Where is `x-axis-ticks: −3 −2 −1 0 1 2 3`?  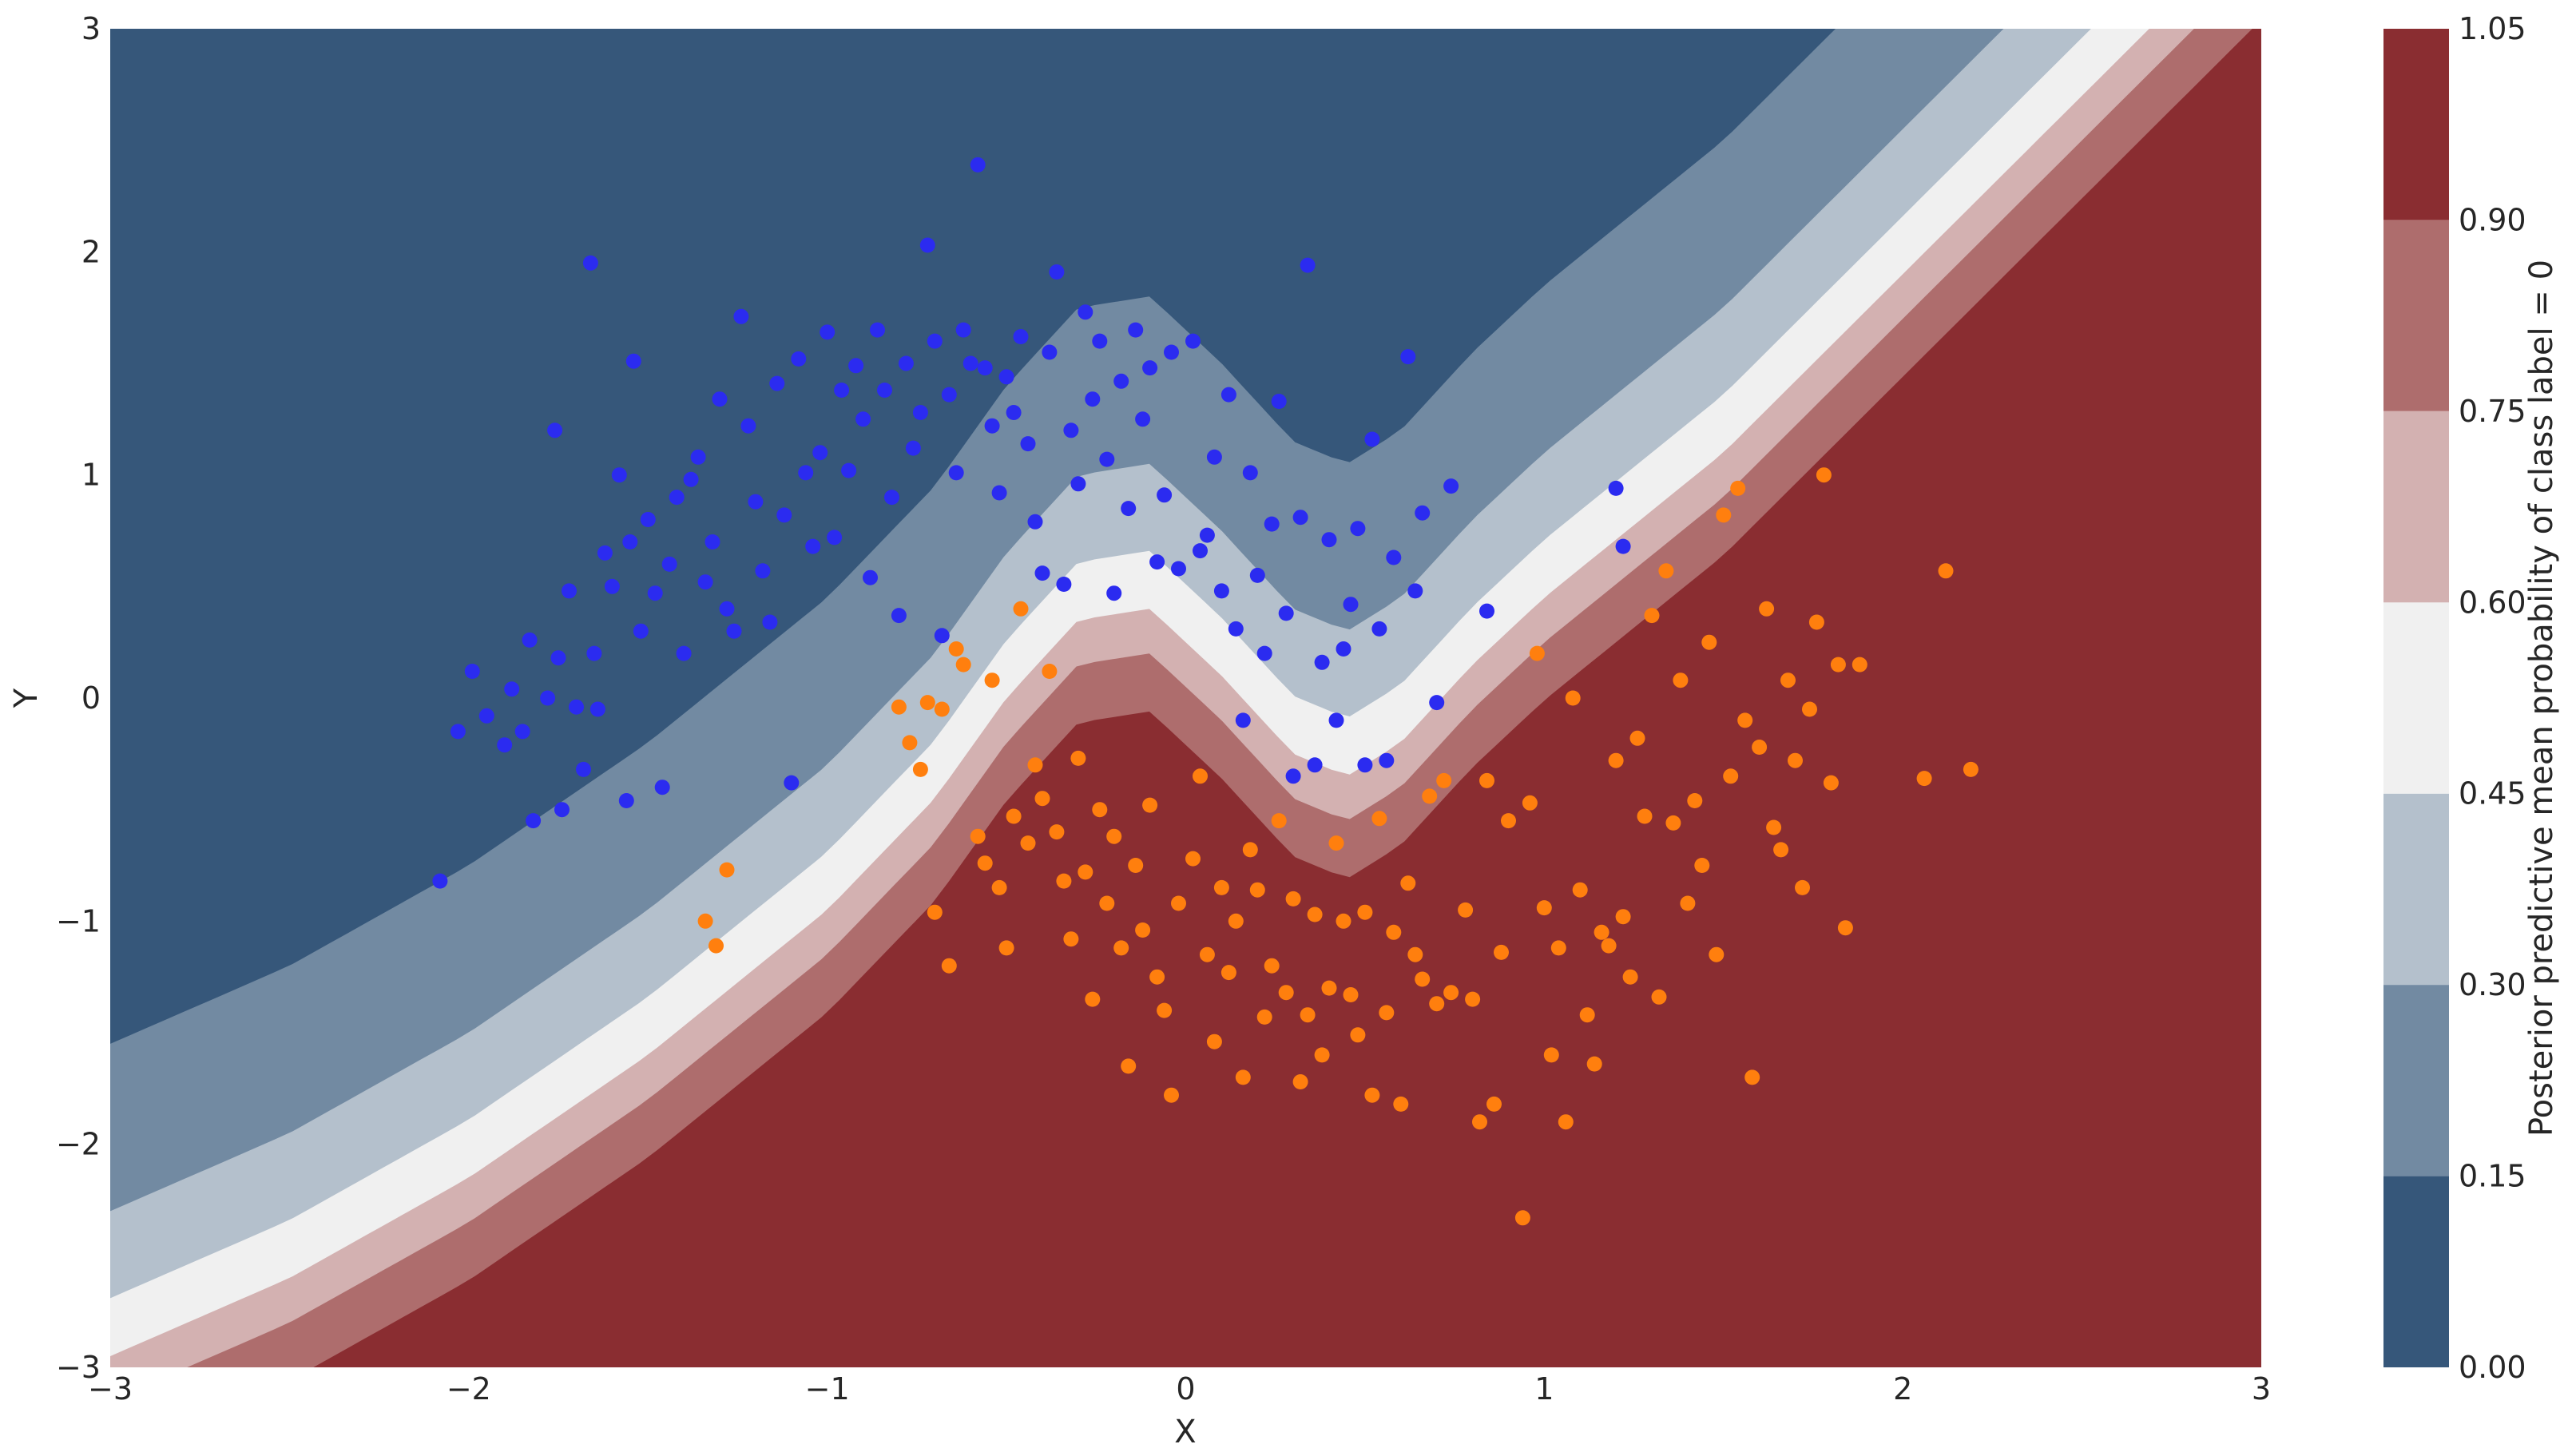
x-axis-ticks: −3 −2 −1 0 1 2 3 is located at coordinates (1179, 1388).